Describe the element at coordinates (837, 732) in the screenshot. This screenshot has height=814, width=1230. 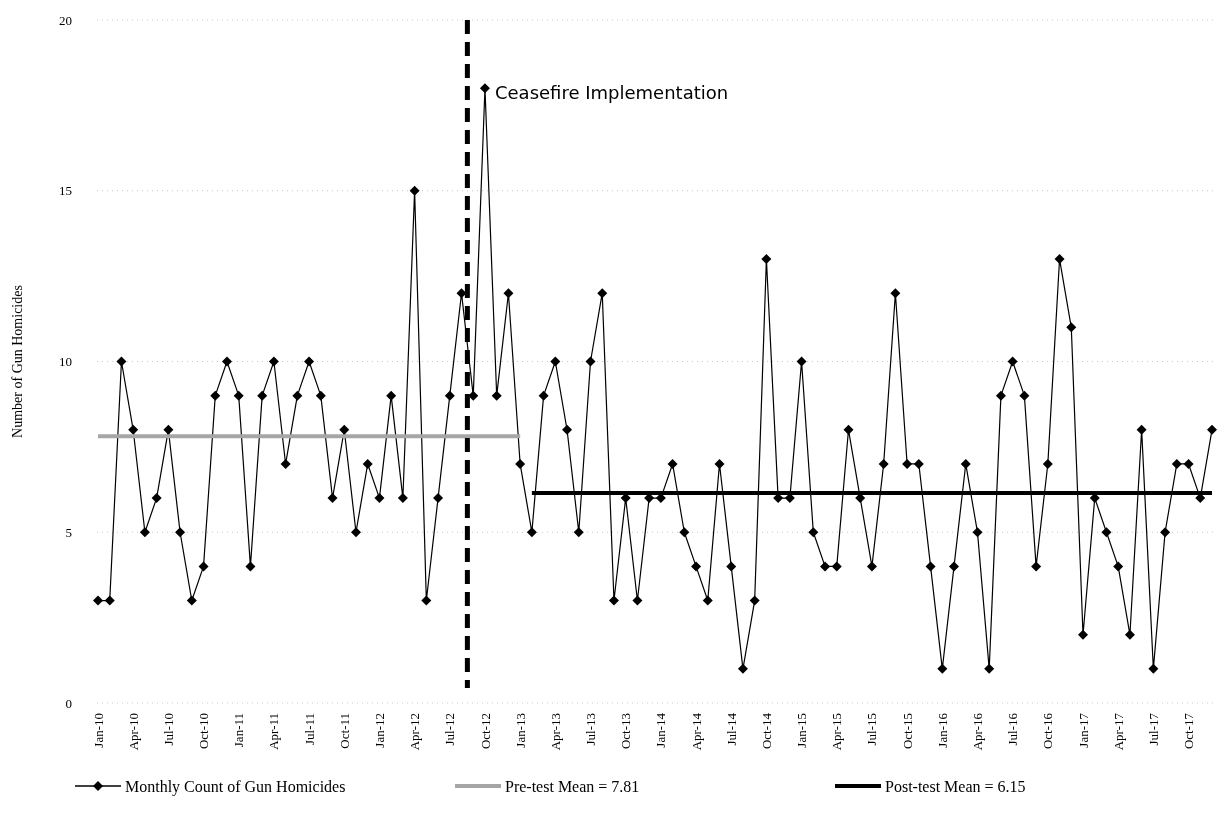
I see `x-tick-label: Apr-15` at that location.